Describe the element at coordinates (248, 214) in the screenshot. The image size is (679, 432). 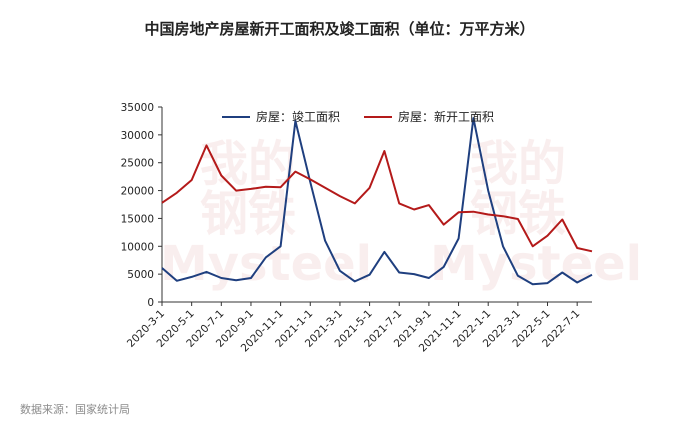
I see `svg-text: 钢铁` at that location.